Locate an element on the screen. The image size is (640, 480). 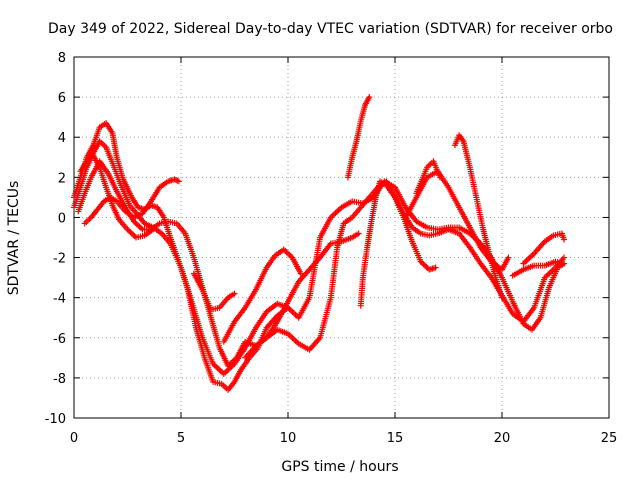
y-axis-label: SDTVAR / TECUs is located at coordinates (14, 238).